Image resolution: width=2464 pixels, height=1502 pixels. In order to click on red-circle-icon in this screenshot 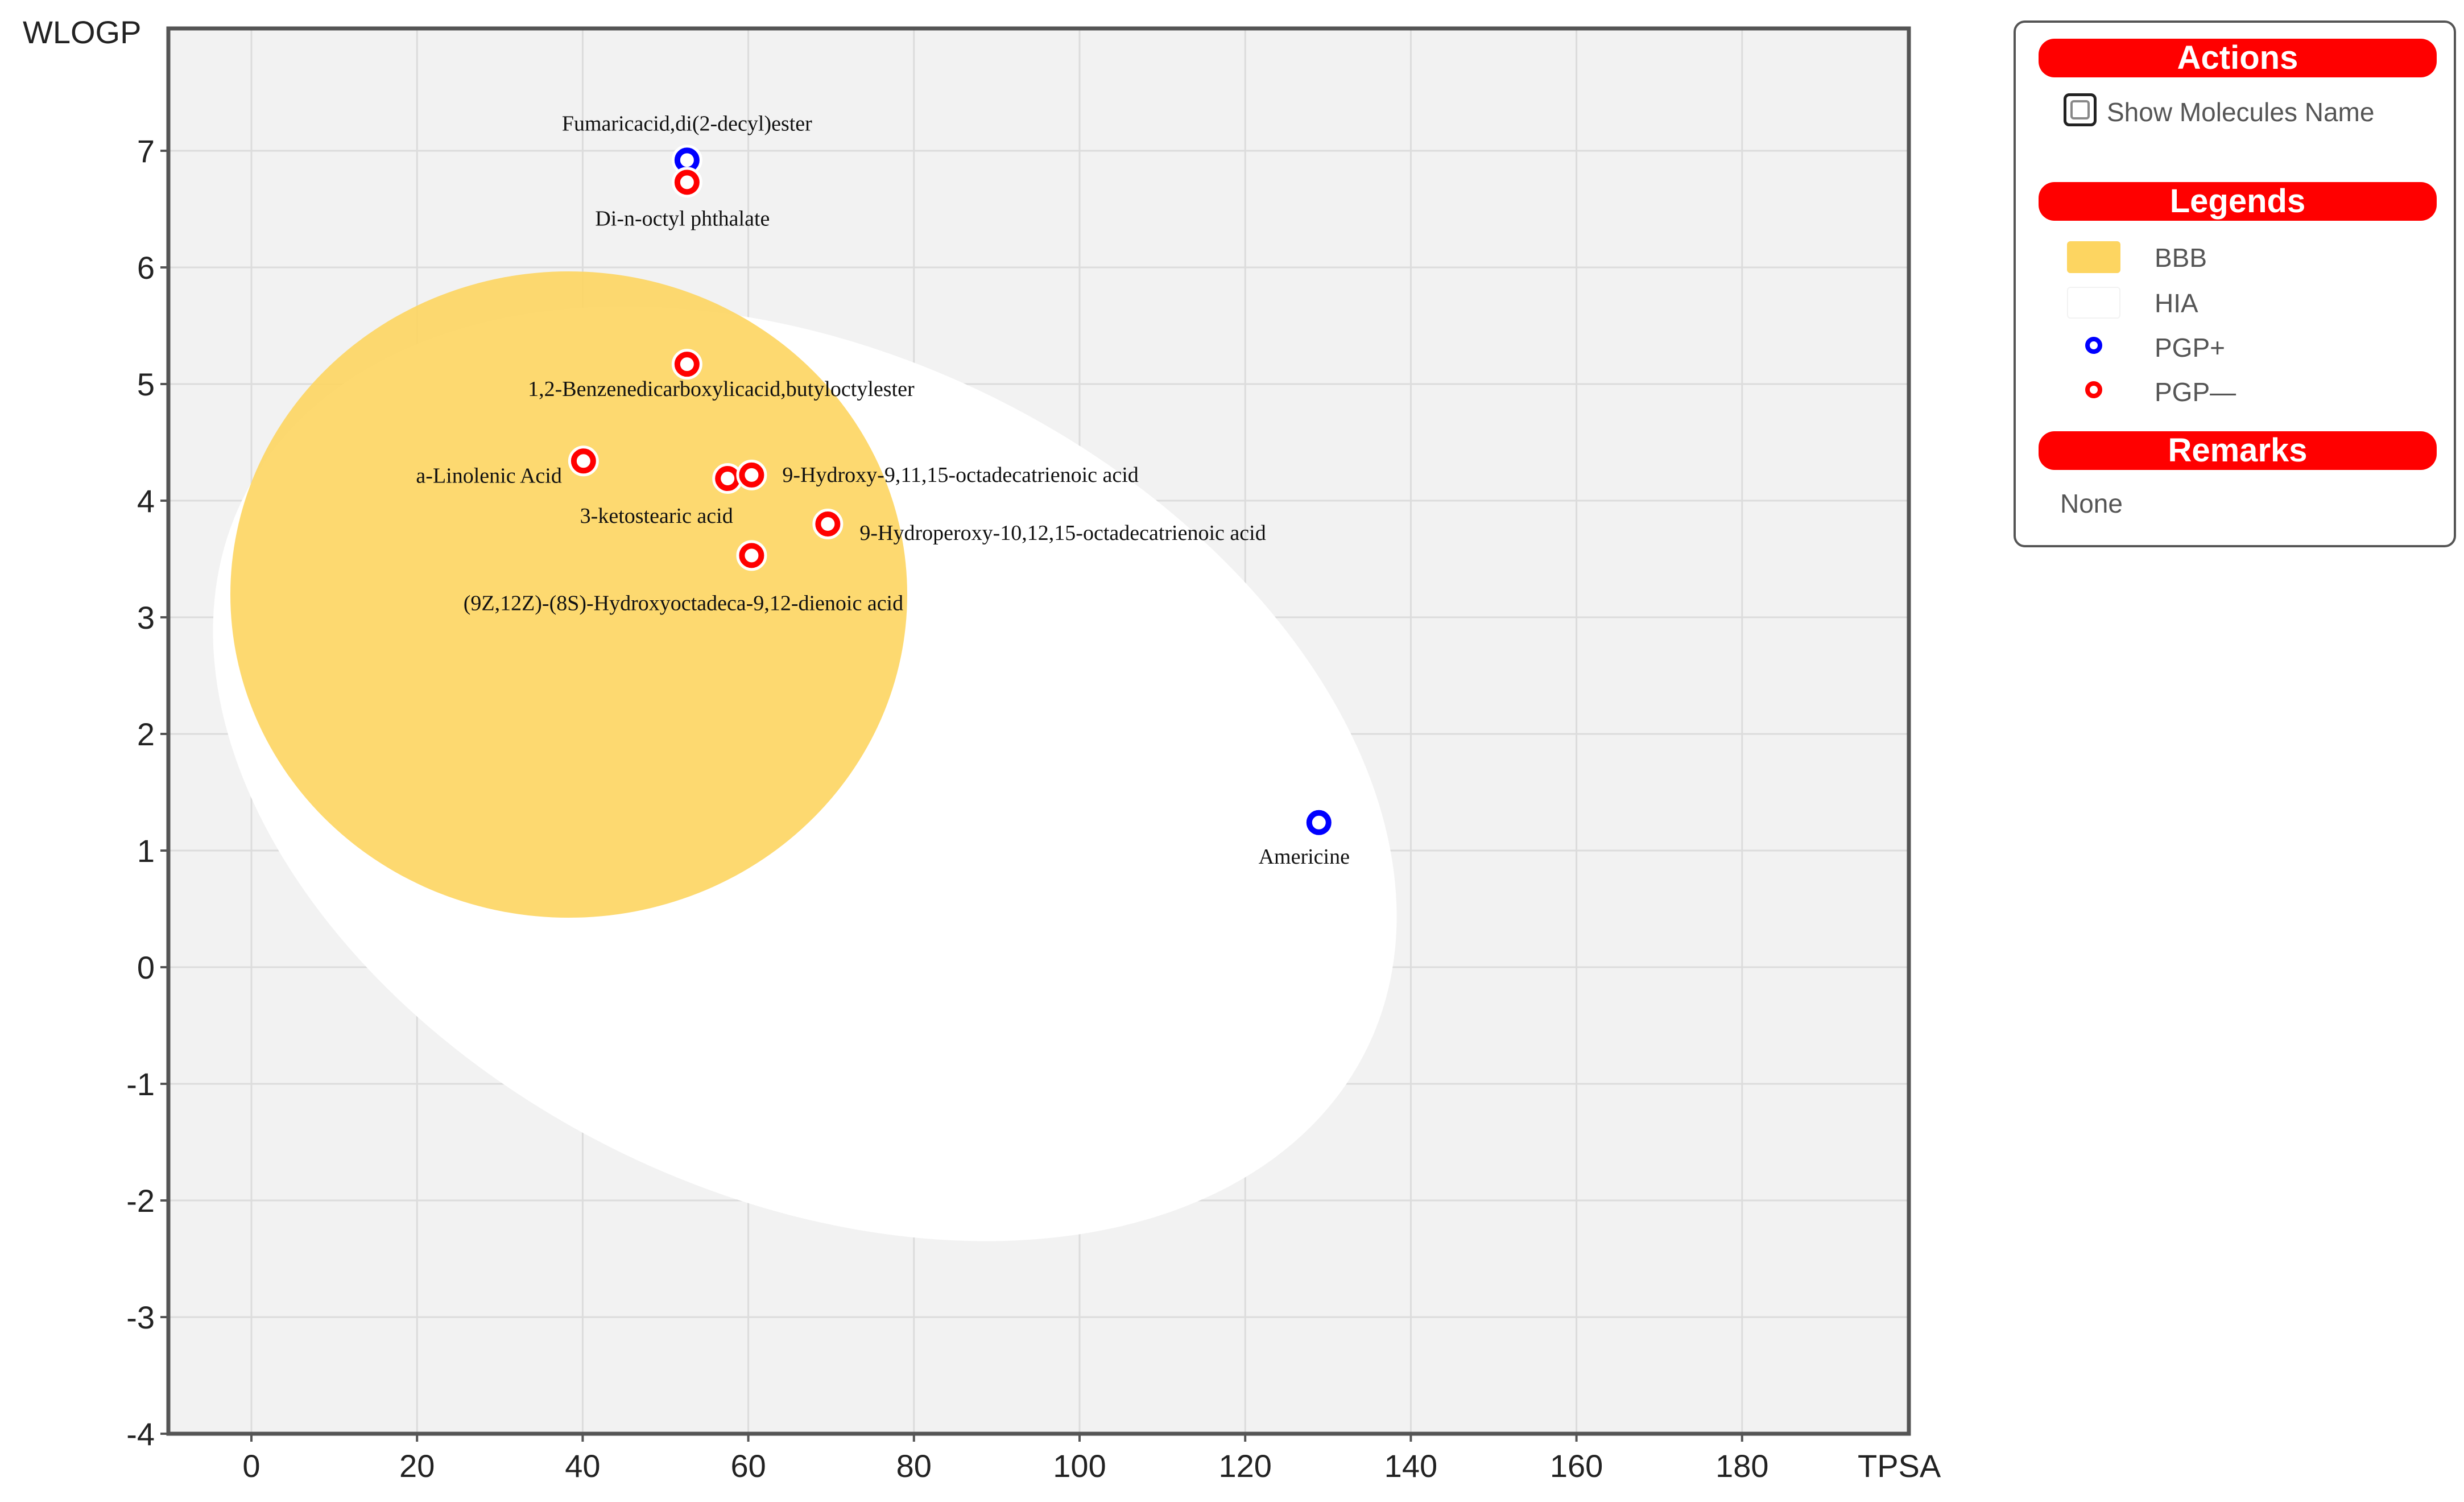, I will do `click(2093, 390)`.